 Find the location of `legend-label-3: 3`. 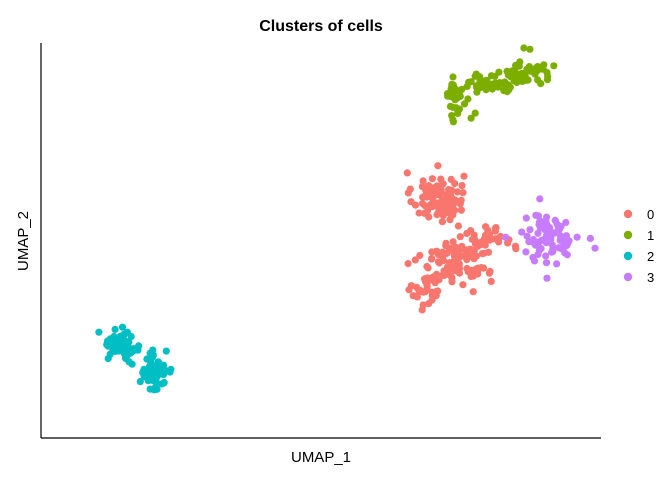

legend-label-3: 3 is located at coordinates (650, 277).